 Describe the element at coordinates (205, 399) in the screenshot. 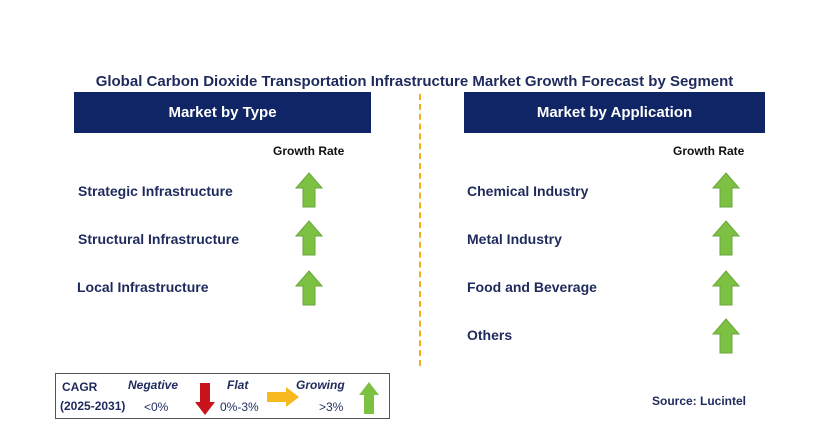

I see `negative-arrow-icon` at that location.